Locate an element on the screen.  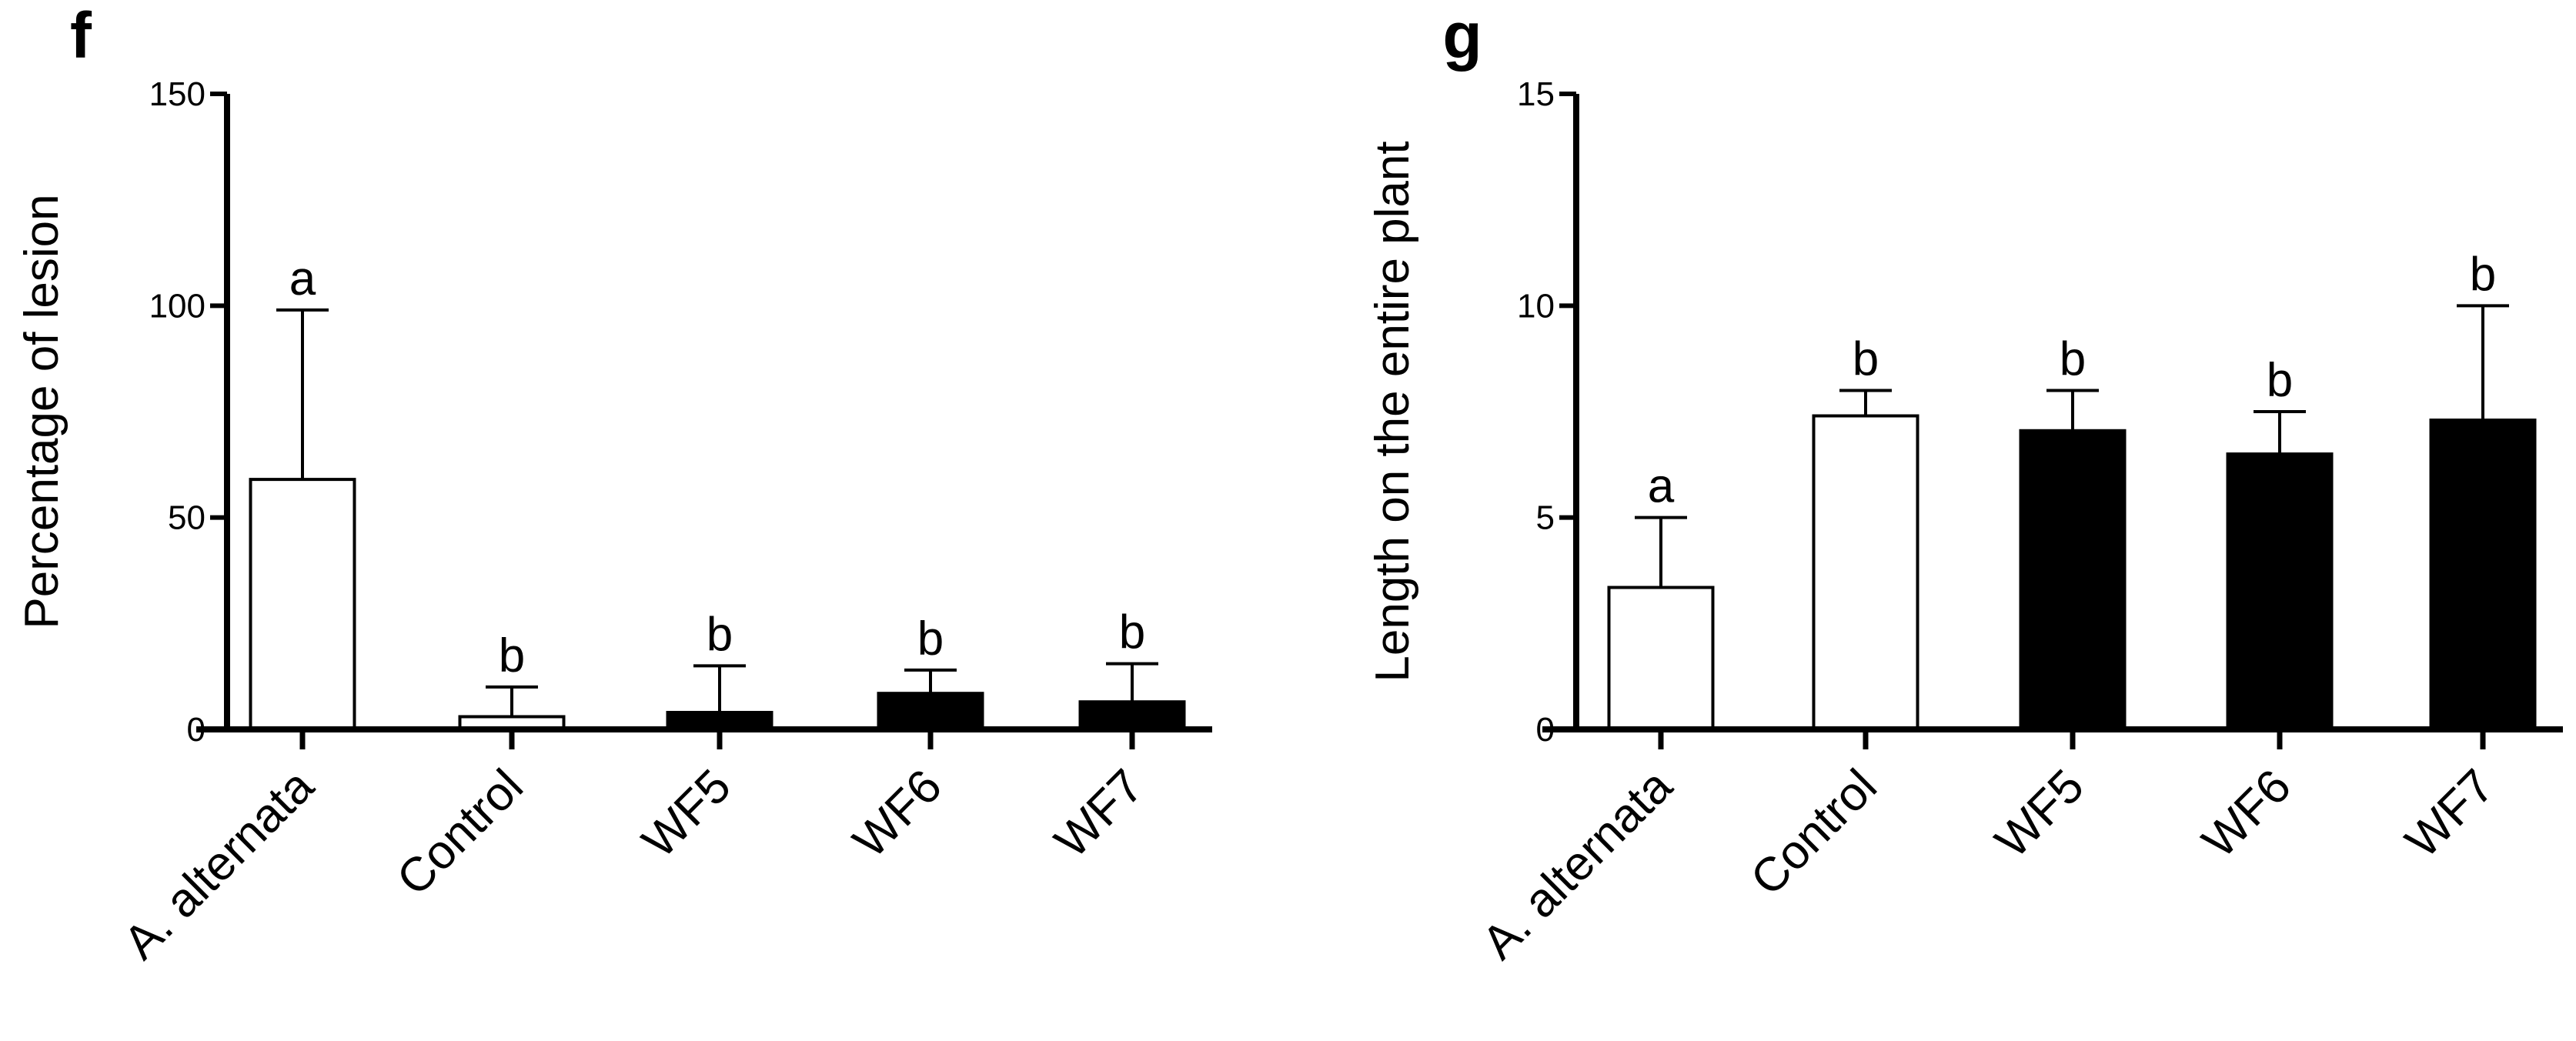
panel-letter: g is located at coordinates (1462, 36).